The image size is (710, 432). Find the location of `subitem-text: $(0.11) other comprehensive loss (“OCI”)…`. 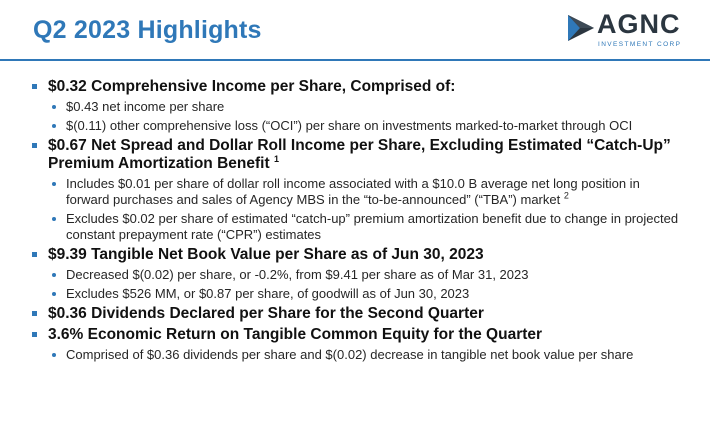

subitem-text: $(0.11) other comprehensive loss (“OCI”)… is located at coordinates (349, 125).